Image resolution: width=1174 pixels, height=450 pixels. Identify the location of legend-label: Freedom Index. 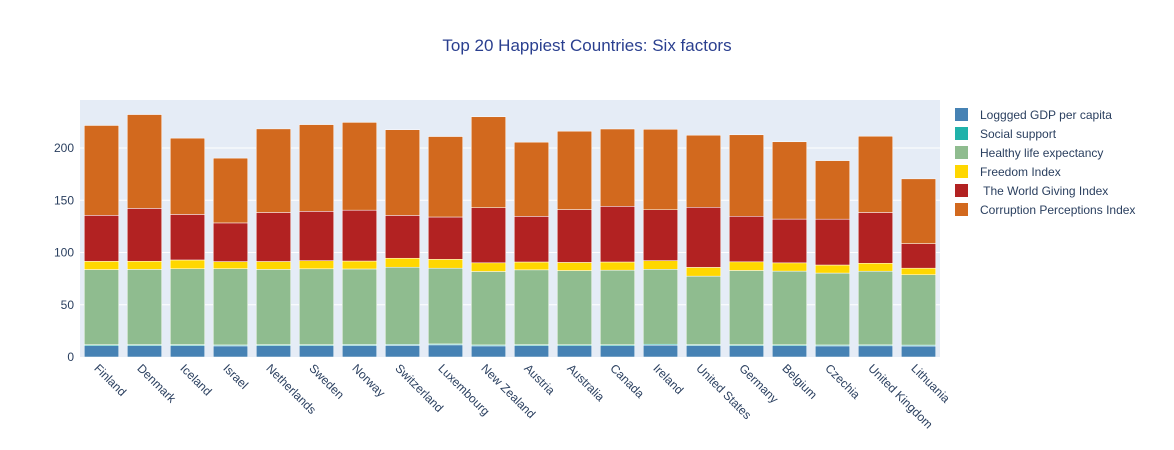
(1020, 172).